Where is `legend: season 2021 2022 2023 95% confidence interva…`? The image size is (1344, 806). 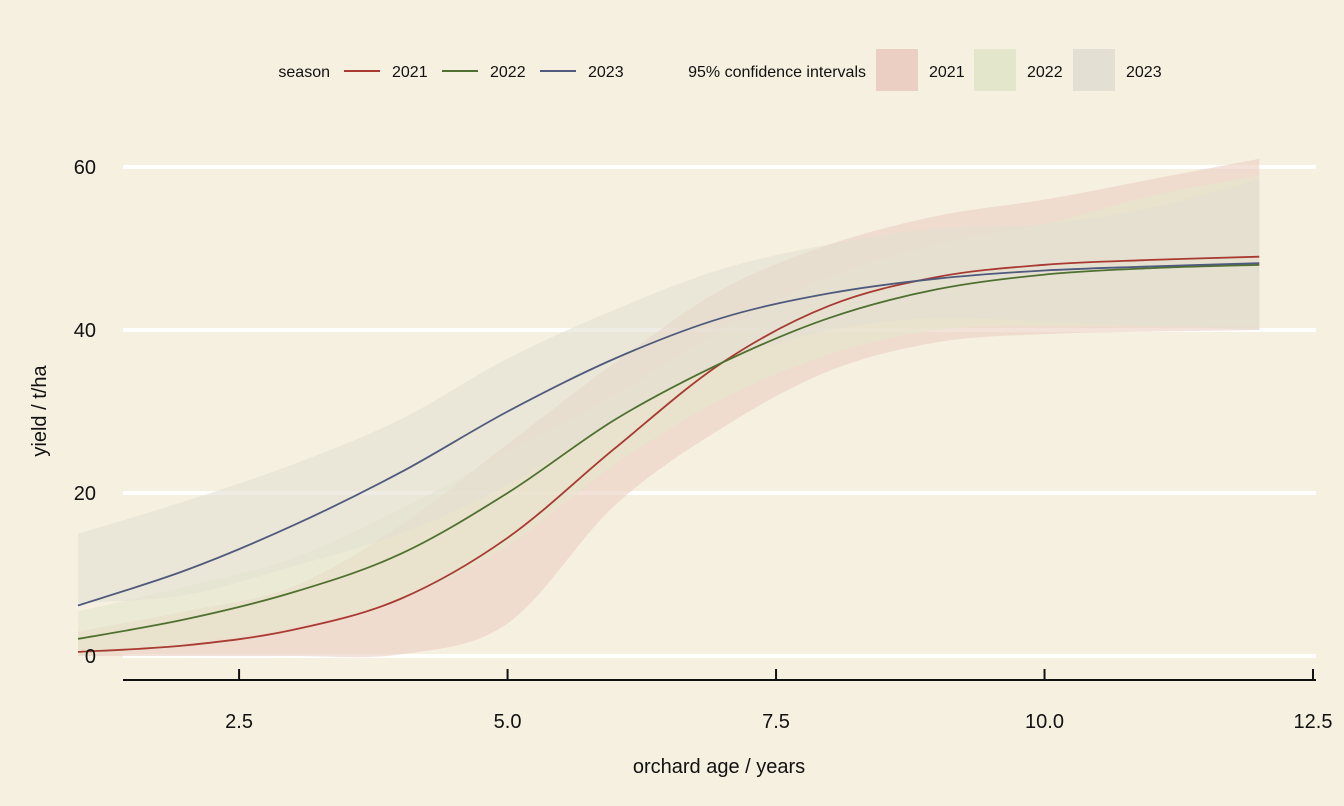
legend: season 2021 2022 2023 95% confidence interva… is located at coordinates (720, 70).